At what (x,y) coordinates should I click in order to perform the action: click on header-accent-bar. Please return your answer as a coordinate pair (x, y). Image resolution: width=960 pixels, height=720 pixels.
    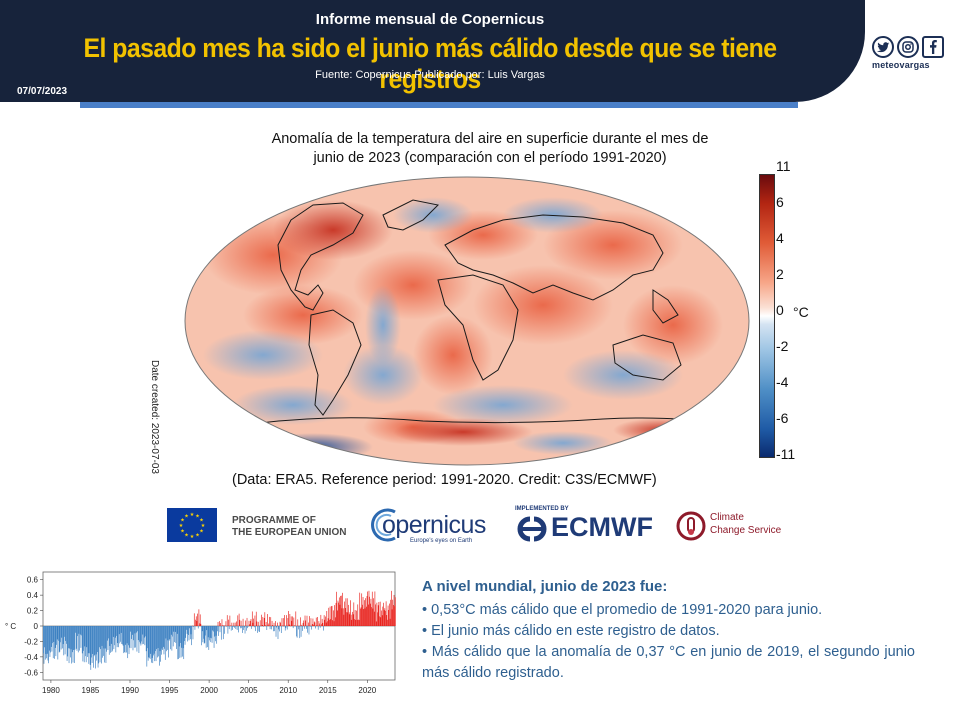
    Looking at the image, I should click on (439, 105).